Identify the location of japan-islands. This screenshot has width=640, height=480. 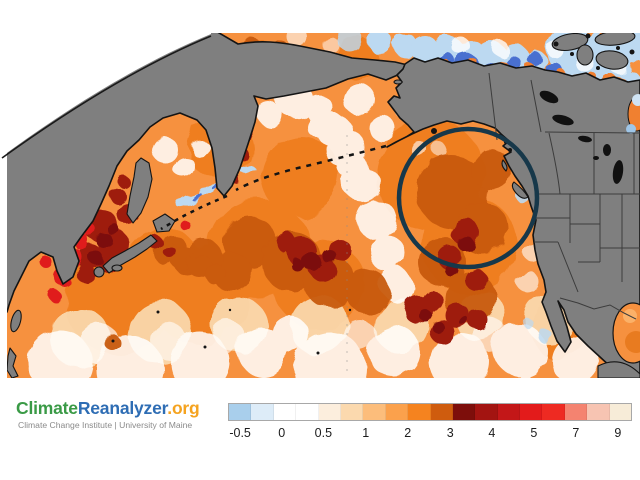
(134, 245).